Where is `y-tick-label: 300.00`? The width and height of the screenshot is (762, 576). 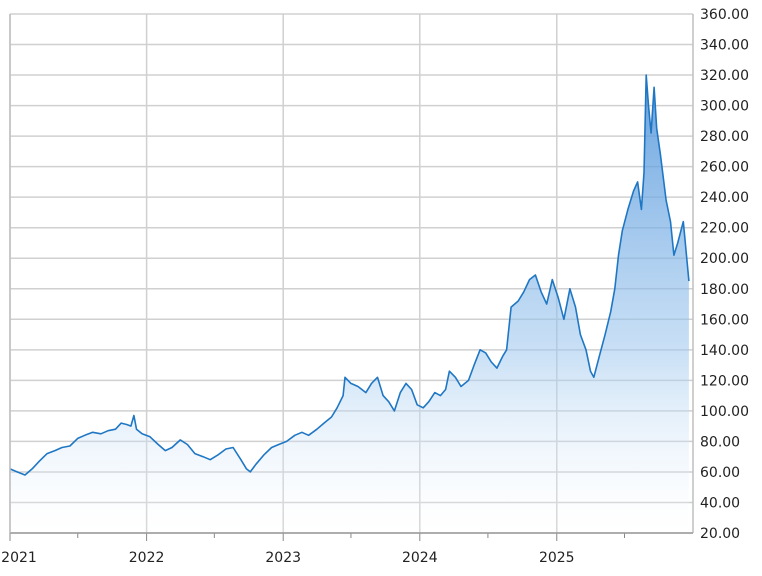 y-tick-label: 300.00 is located at coordinates (724, 107).